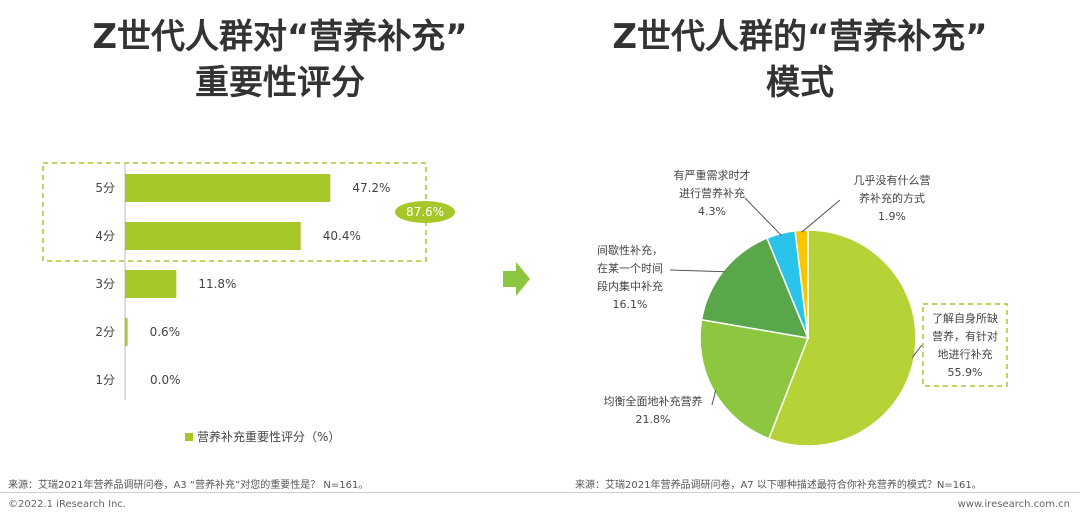 The width and height of the screenshot is (1080, 518). Describe the element at coordinates (165, 380) in the screenshot. I see `bar-value-label: 0.0%` at that location.